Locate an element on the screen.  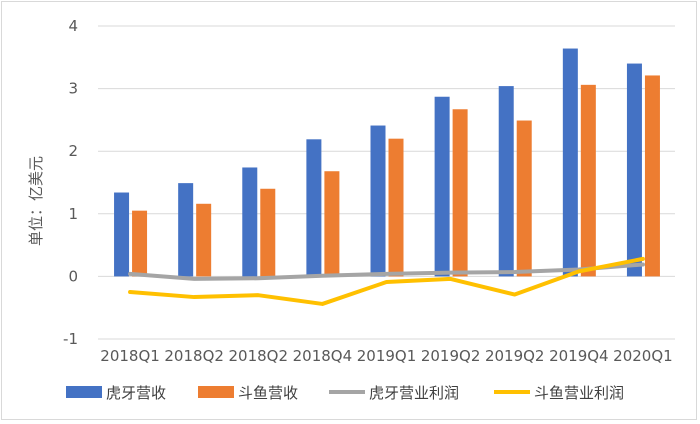
x-tick-label: 2018Q4 is located at coordinates (323, 356).